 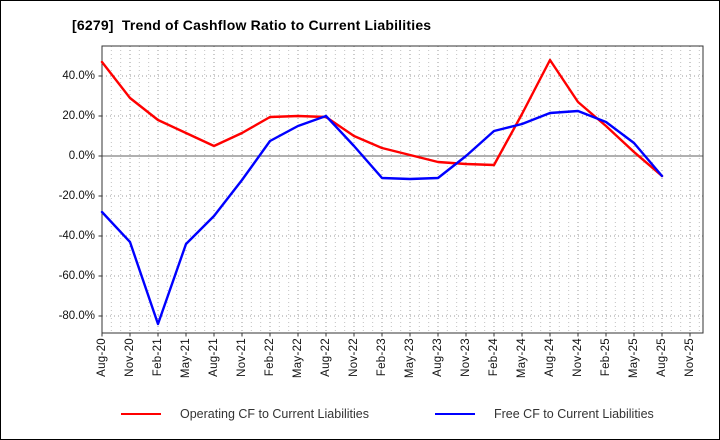 What do you see at coordinates (578, 357) in the screenshot?
I see `x-tick-label: Nov-24` at bounding box center [578, 357].